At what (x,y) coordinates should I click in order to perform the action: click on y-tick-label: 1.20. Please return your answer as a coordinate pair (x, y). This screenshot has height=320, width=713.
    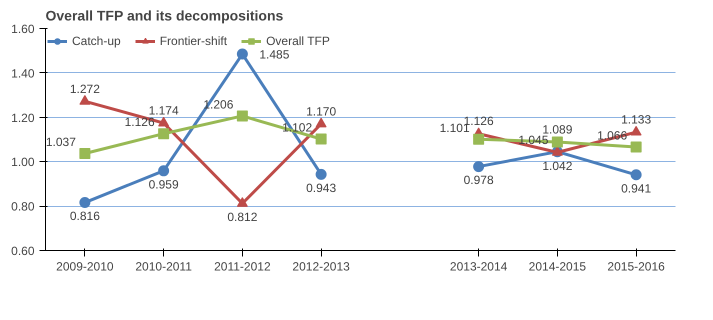
    Looking at the image, I should click on (23, 117).